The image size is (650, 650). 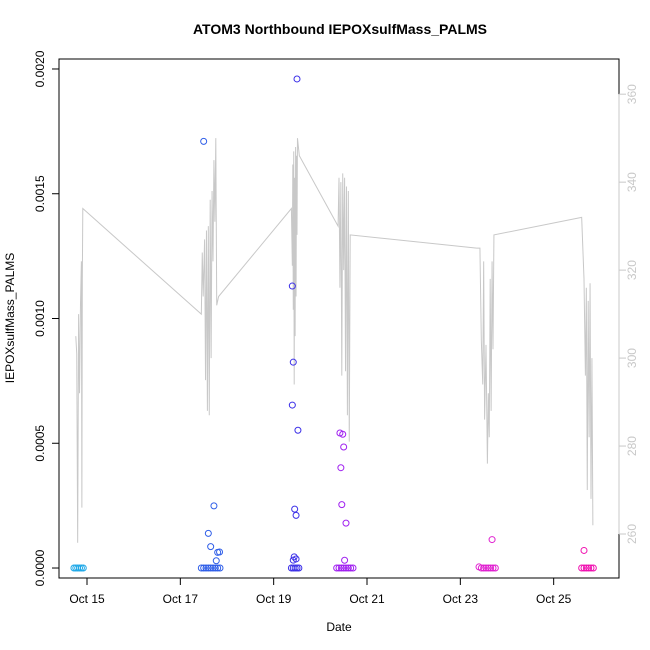 What do you see at coordinates (320, 591) in the screenshot?
I see `x-axis: Oct 15 Oct 17 Oct 19 Oct 21 Oct 23 Oct 25` at bounding box center [320, 591].